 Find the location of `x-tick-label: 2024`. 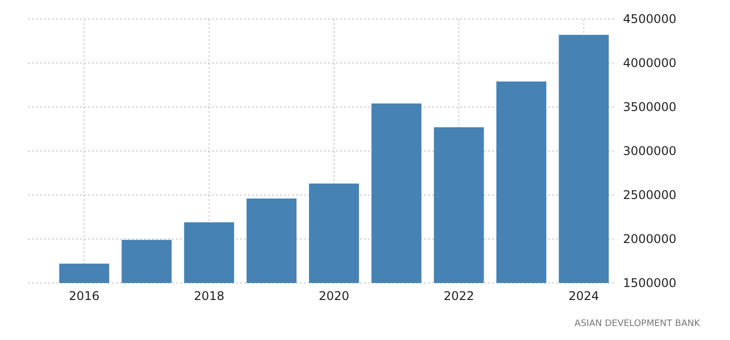

x-tick-label: 2024 is located at coordinates (584, 296).